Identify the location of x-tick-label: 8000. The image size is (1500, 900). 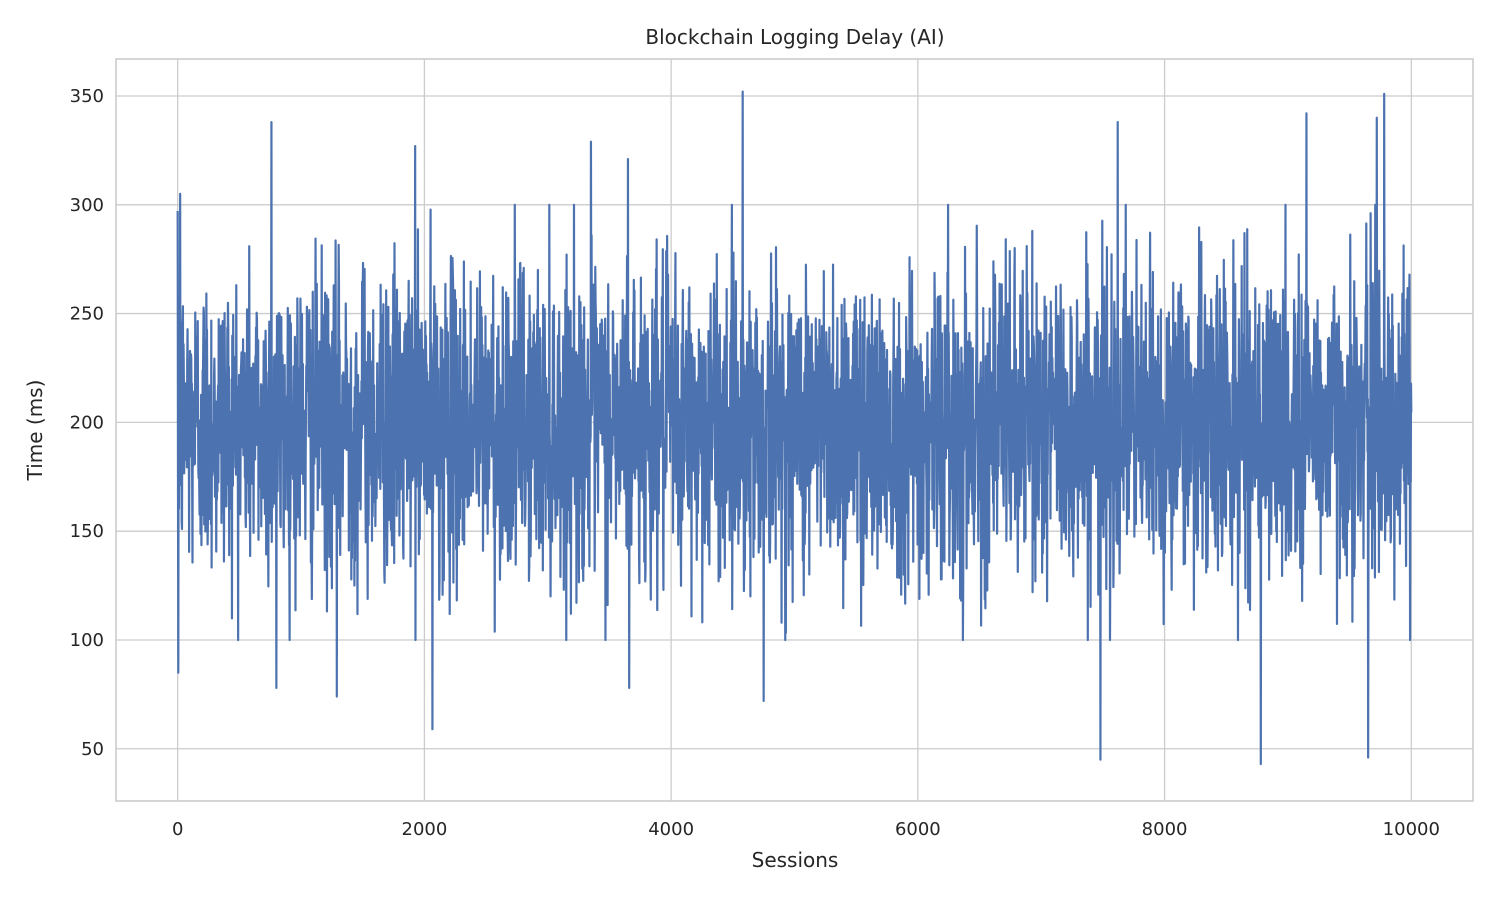
(1165, 829).